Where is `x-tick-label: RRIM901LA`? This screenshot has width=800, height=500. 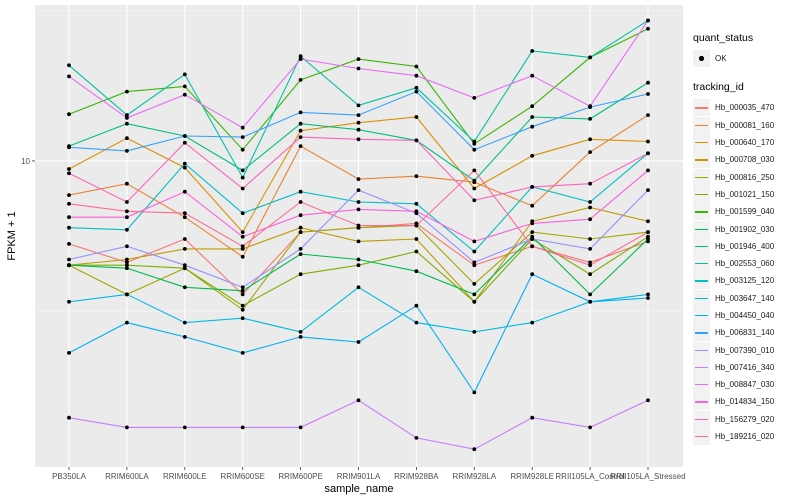 x-tick-label: RRIM901LA is located at coordinates (359, 476).